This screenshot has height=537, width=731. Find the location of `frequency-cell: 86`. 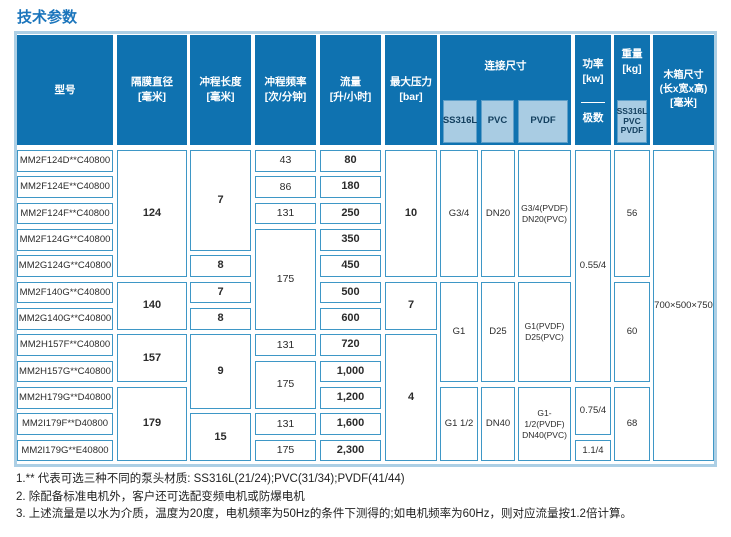

frequency-cell: 86 is located at coordinates (285, 187).